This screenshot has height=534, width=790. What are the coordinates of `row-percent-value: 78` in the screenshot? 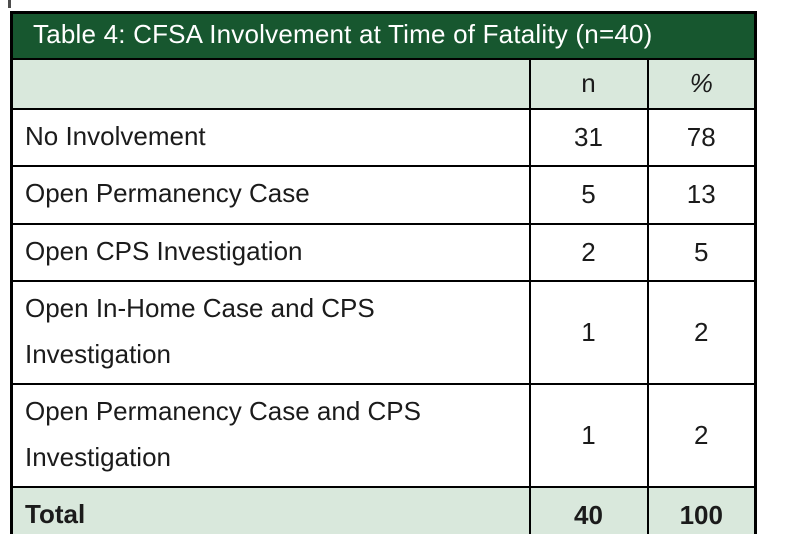 It's located at (701, 137).